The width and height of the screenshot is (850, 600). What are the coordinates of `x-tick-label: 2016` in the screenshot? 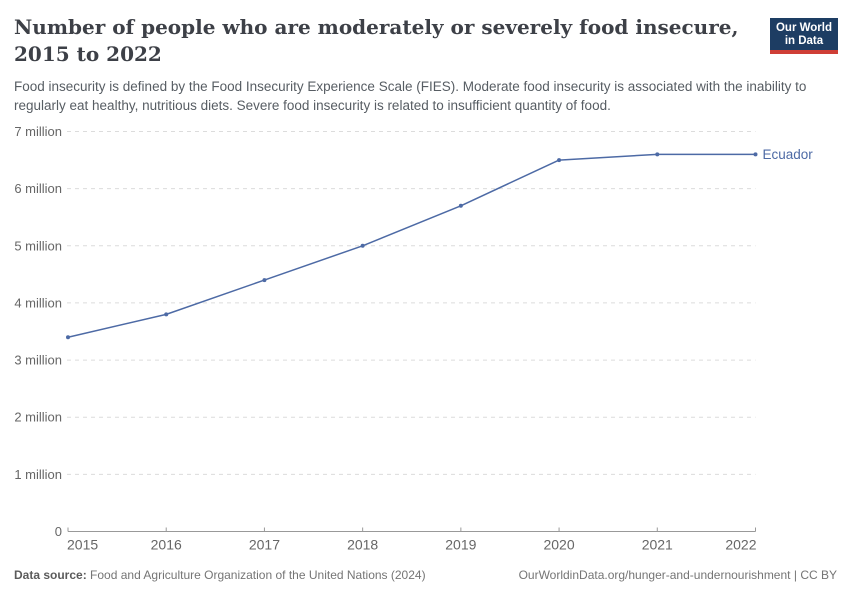 It's located at (166, 545).